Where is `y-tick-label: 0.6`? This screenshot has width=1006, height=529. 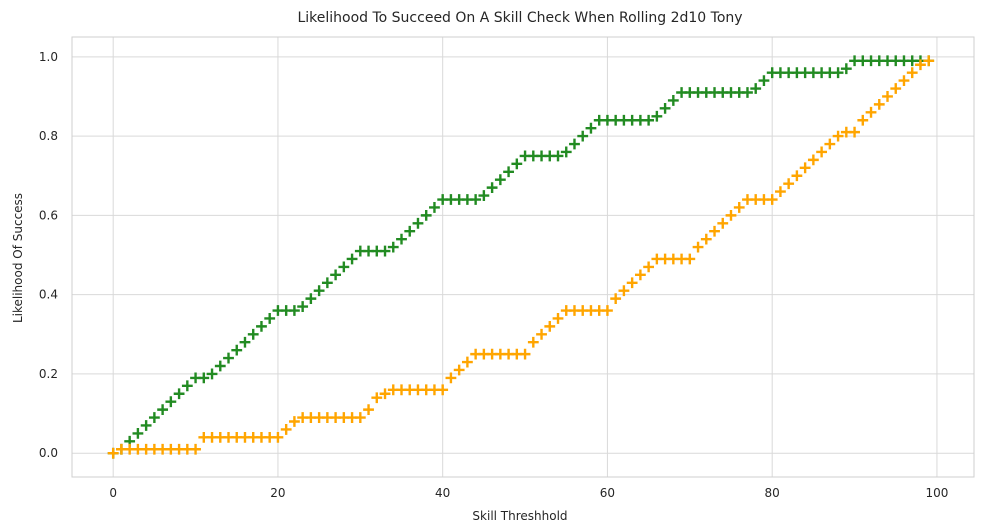
y-tick-label: 0.6 is located at coordinates (48, 215).